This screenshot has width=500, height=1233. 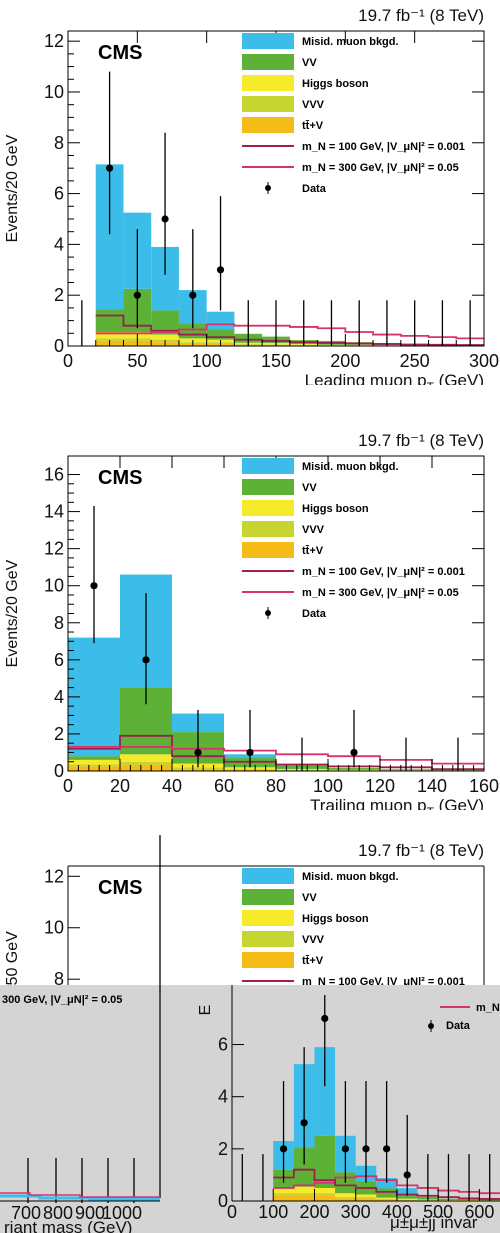 I want to click on y-tick-label: 14, so click(x=54, y=512).